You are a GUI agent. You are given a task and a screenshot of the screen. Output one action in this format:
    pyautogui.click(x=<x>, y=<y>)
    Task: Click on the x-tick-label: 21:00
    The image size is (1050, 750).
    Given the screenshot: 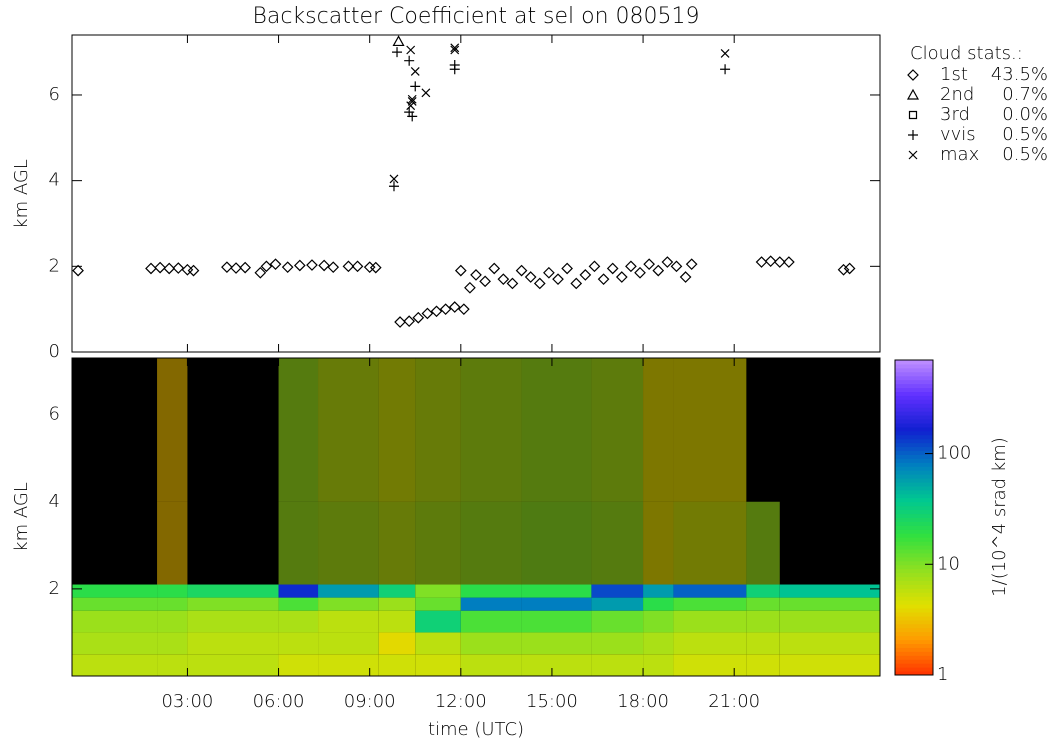 What is the action you would take?
    pyautogui.click(x=734, y=701)
    